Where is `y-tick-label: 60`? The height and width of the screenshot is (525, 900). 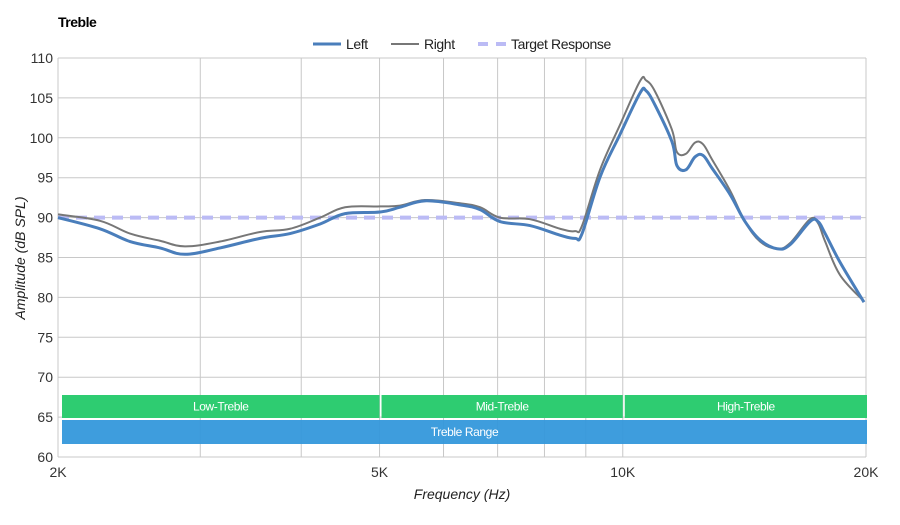 y-tick-label: 60 is located at coordinates (45, 457).